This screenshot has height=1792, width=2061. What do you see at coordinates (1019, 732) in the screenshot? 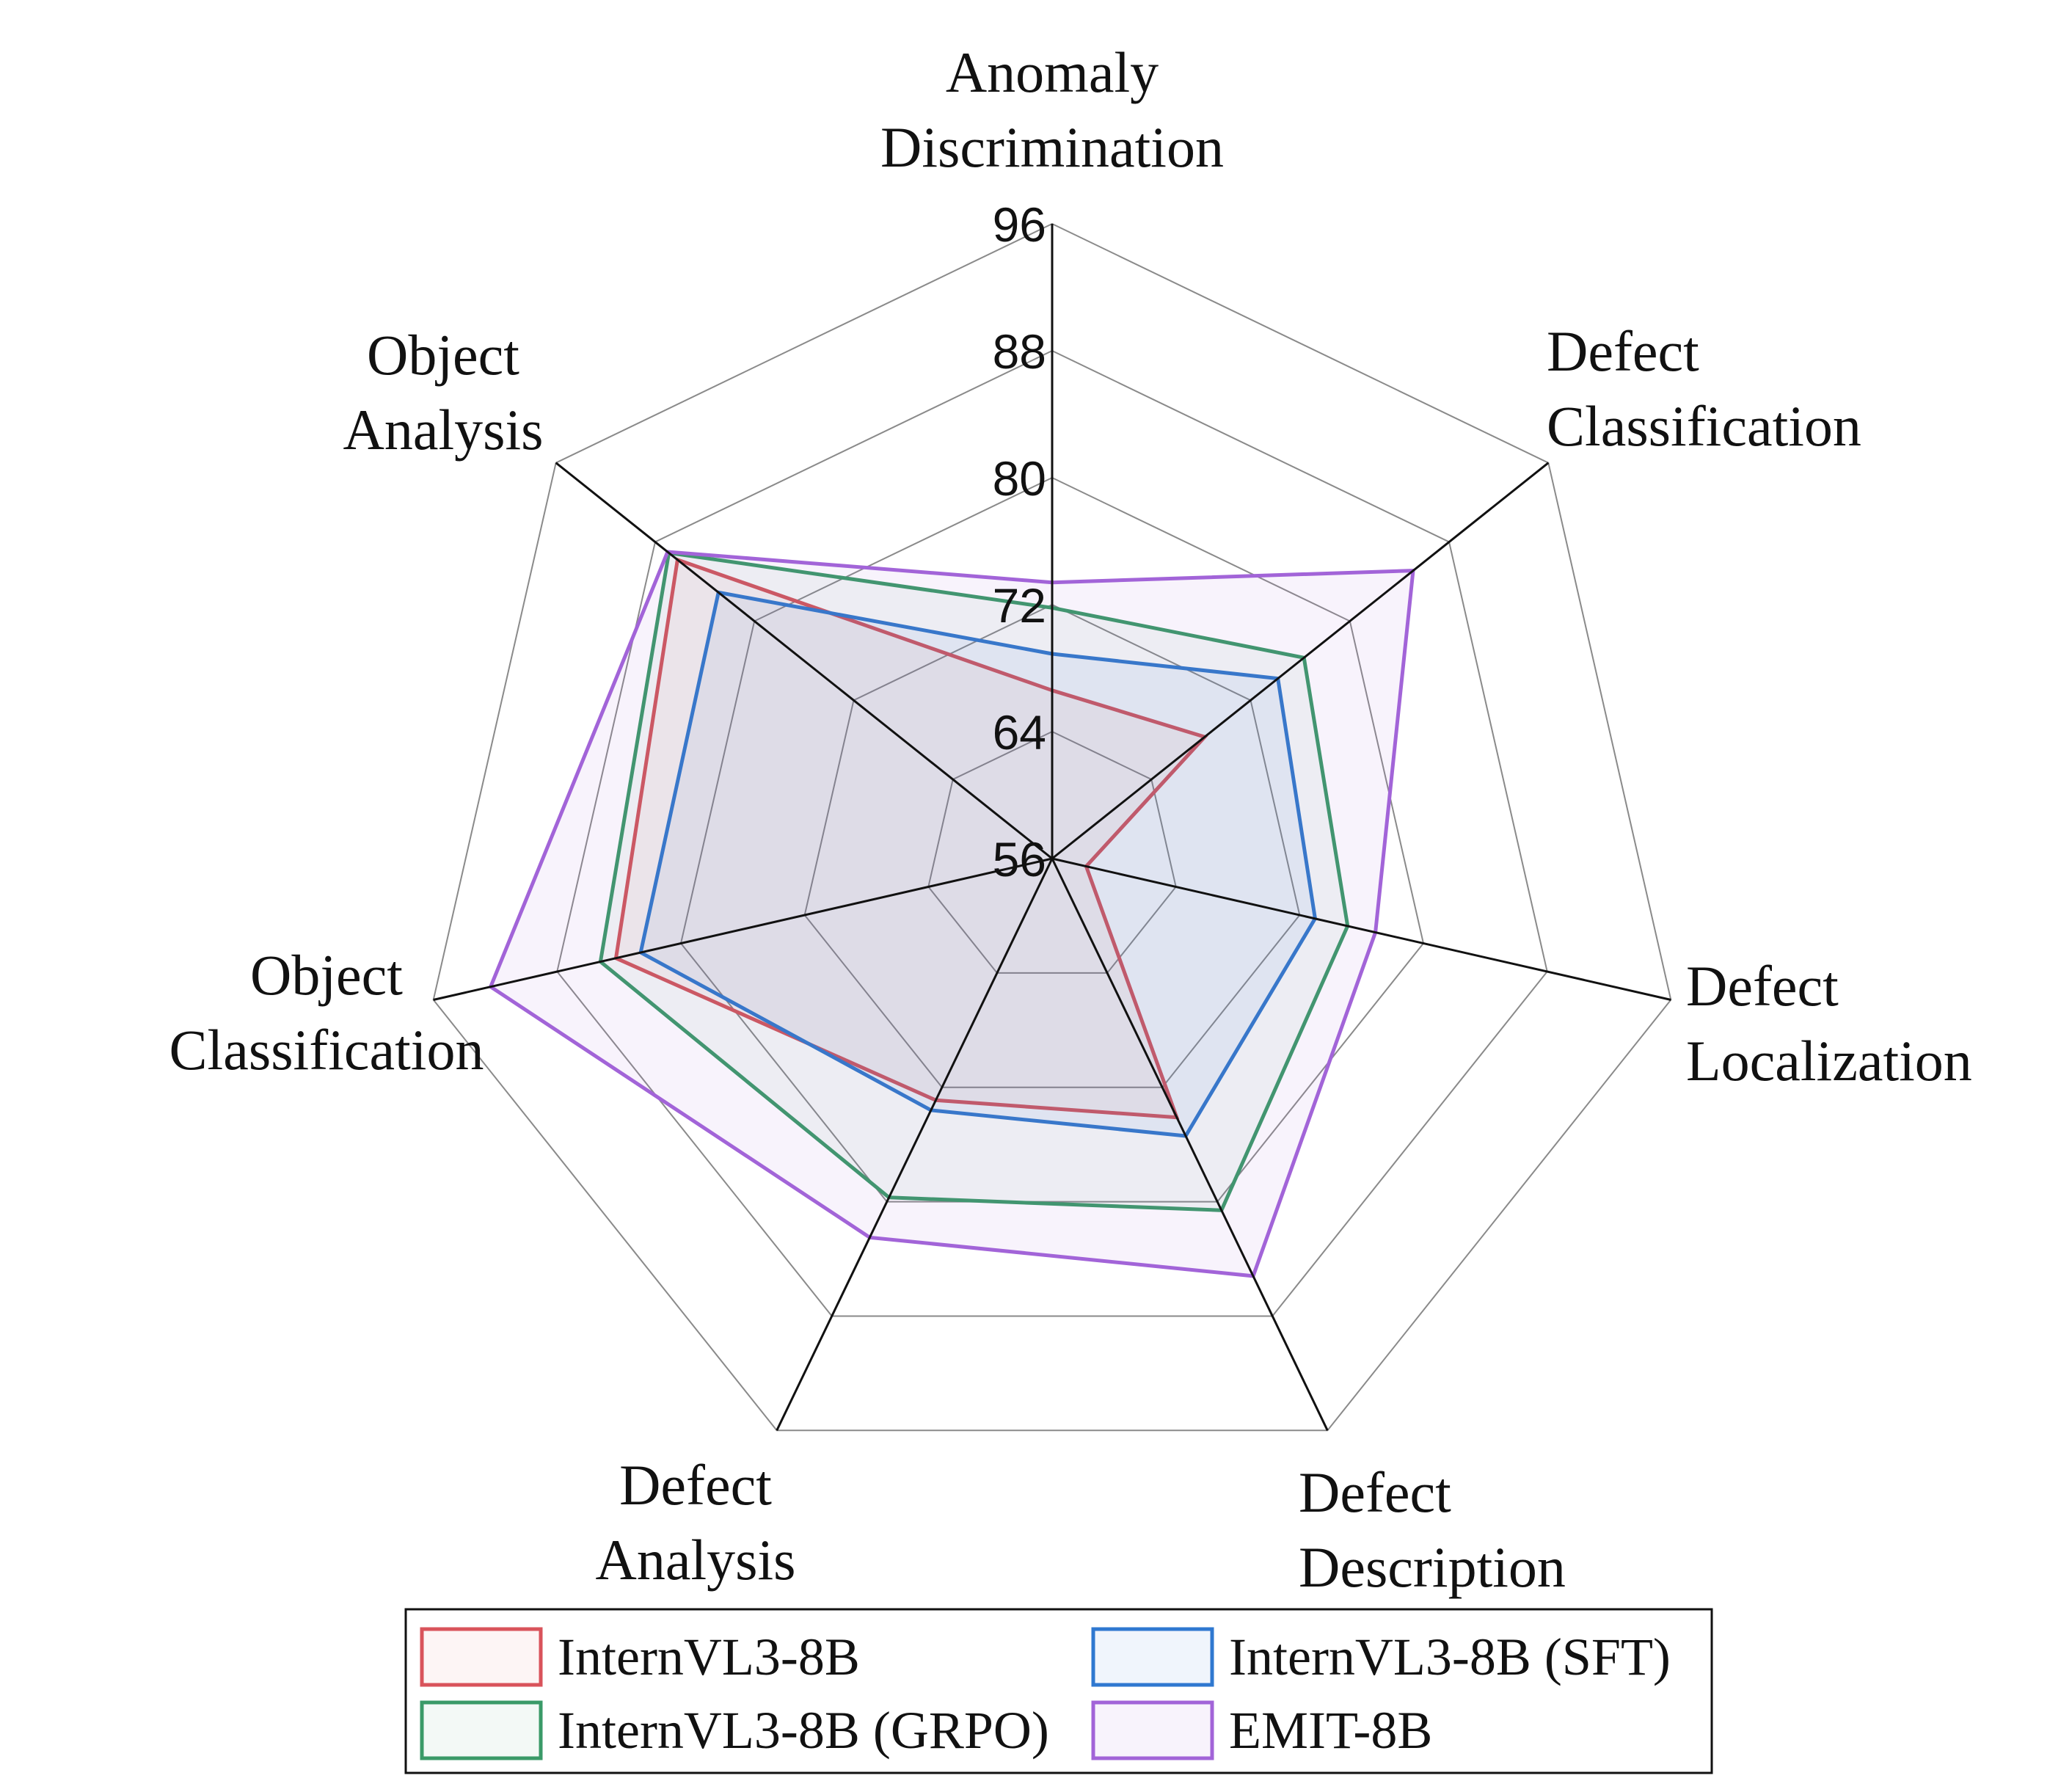
I see `tick-label-64: 64` at bounding box center [1019, 732].